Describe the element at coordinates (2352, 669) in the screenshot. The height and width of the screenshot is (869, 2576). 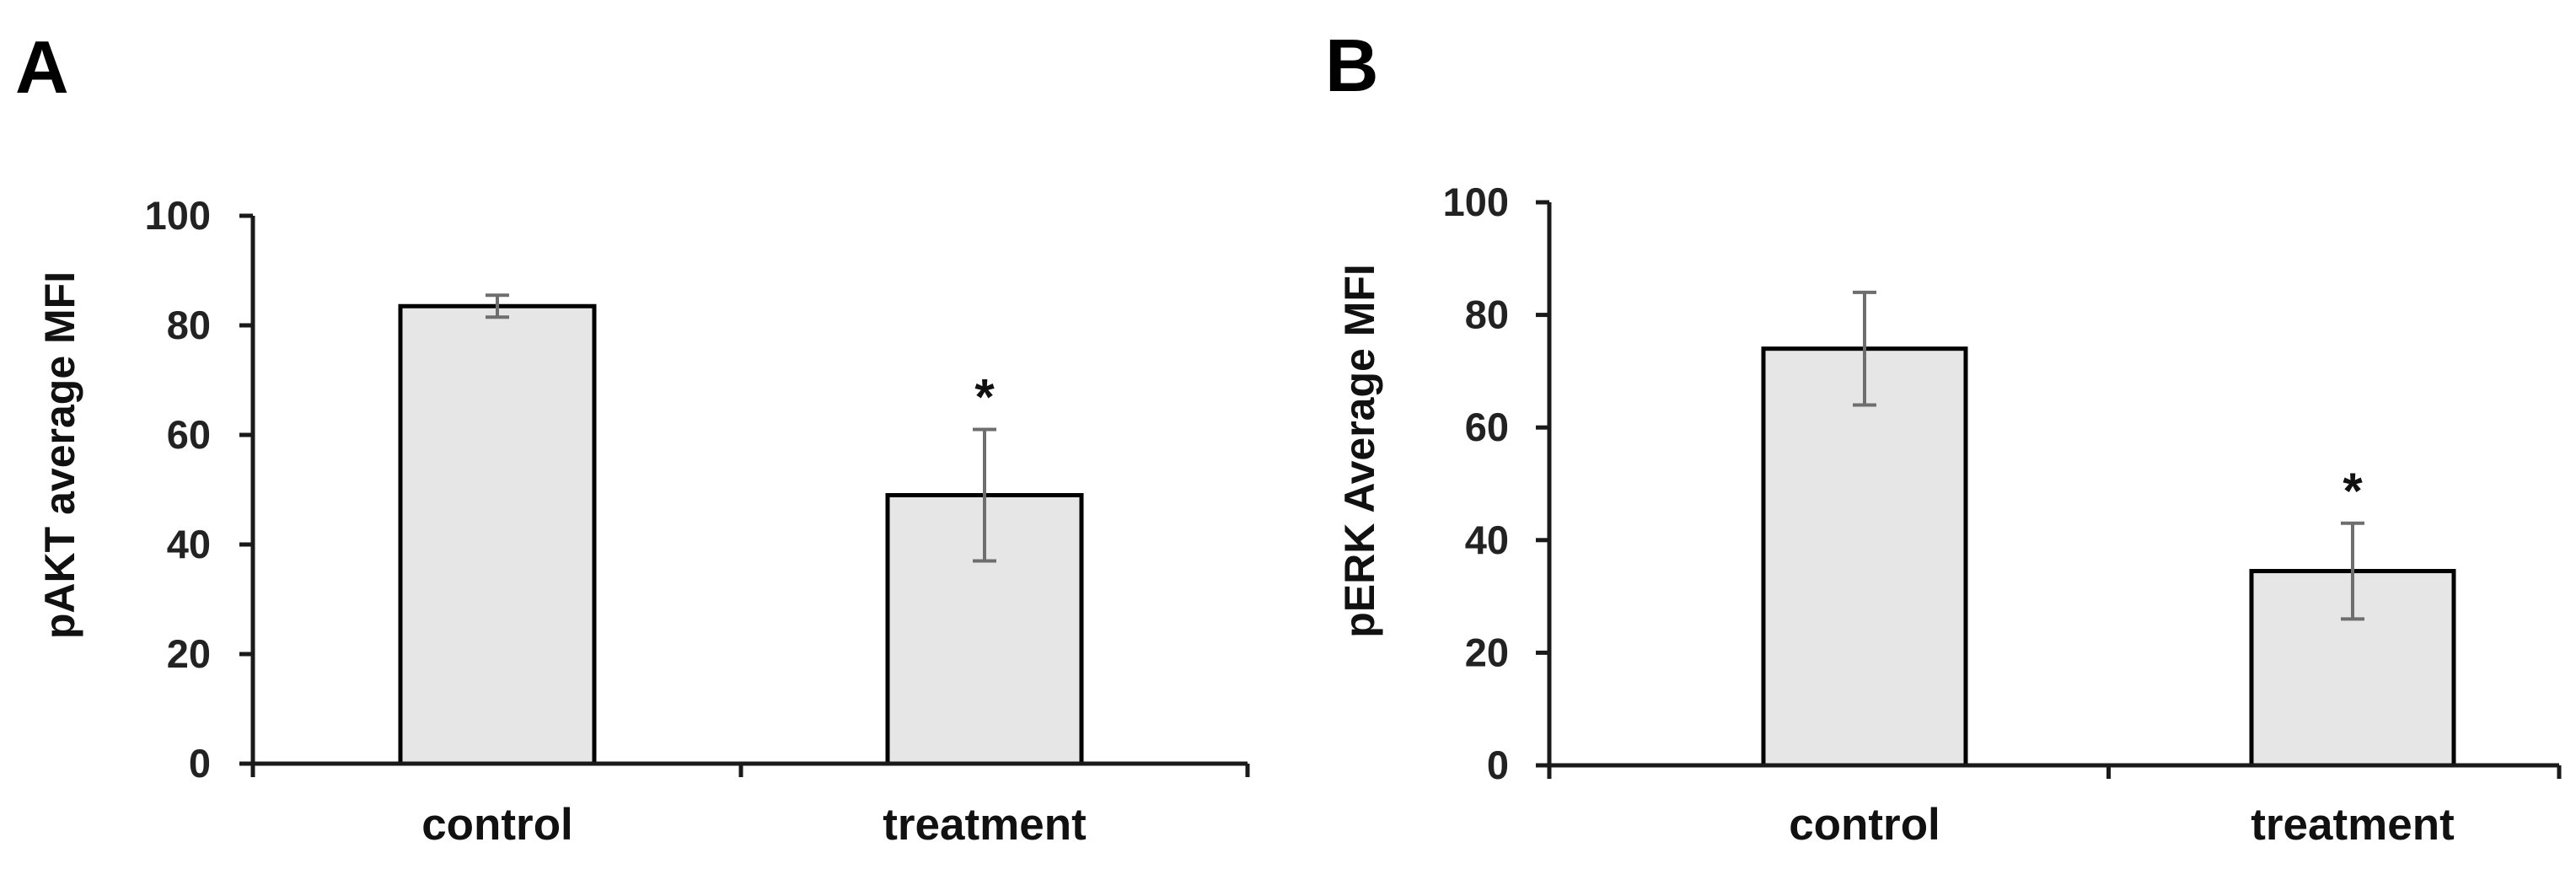
I see `bar-treatment` at that location.